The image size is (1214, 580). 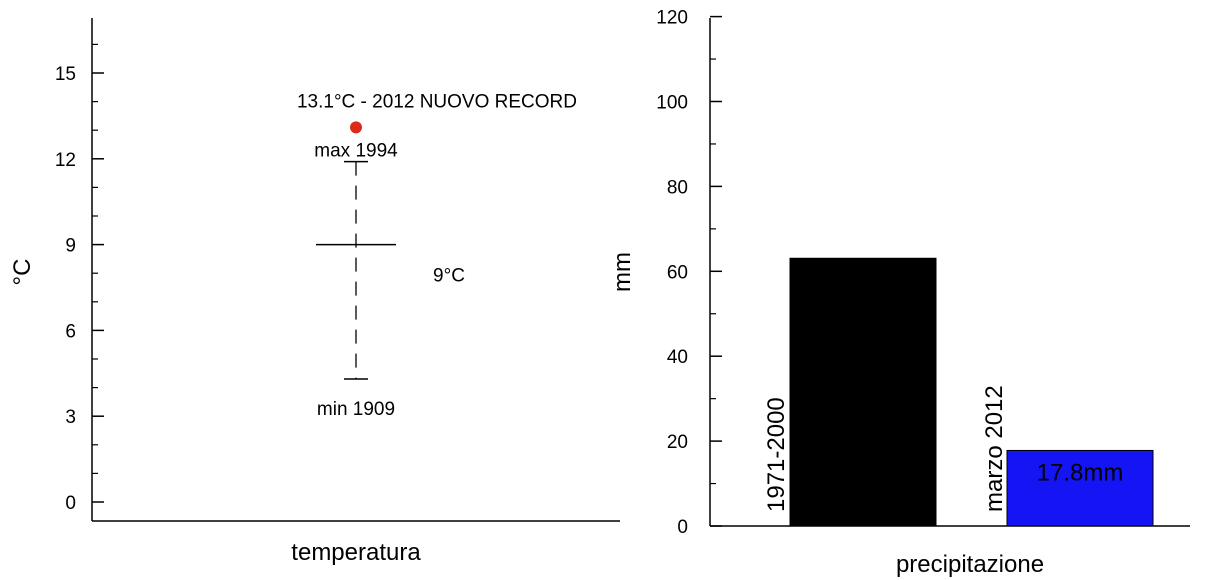 What do you see at coordinates (1080, 472) in the screenshot?
I see `bar-value-label: 17.8mm` at bounding box center [1080, 472].